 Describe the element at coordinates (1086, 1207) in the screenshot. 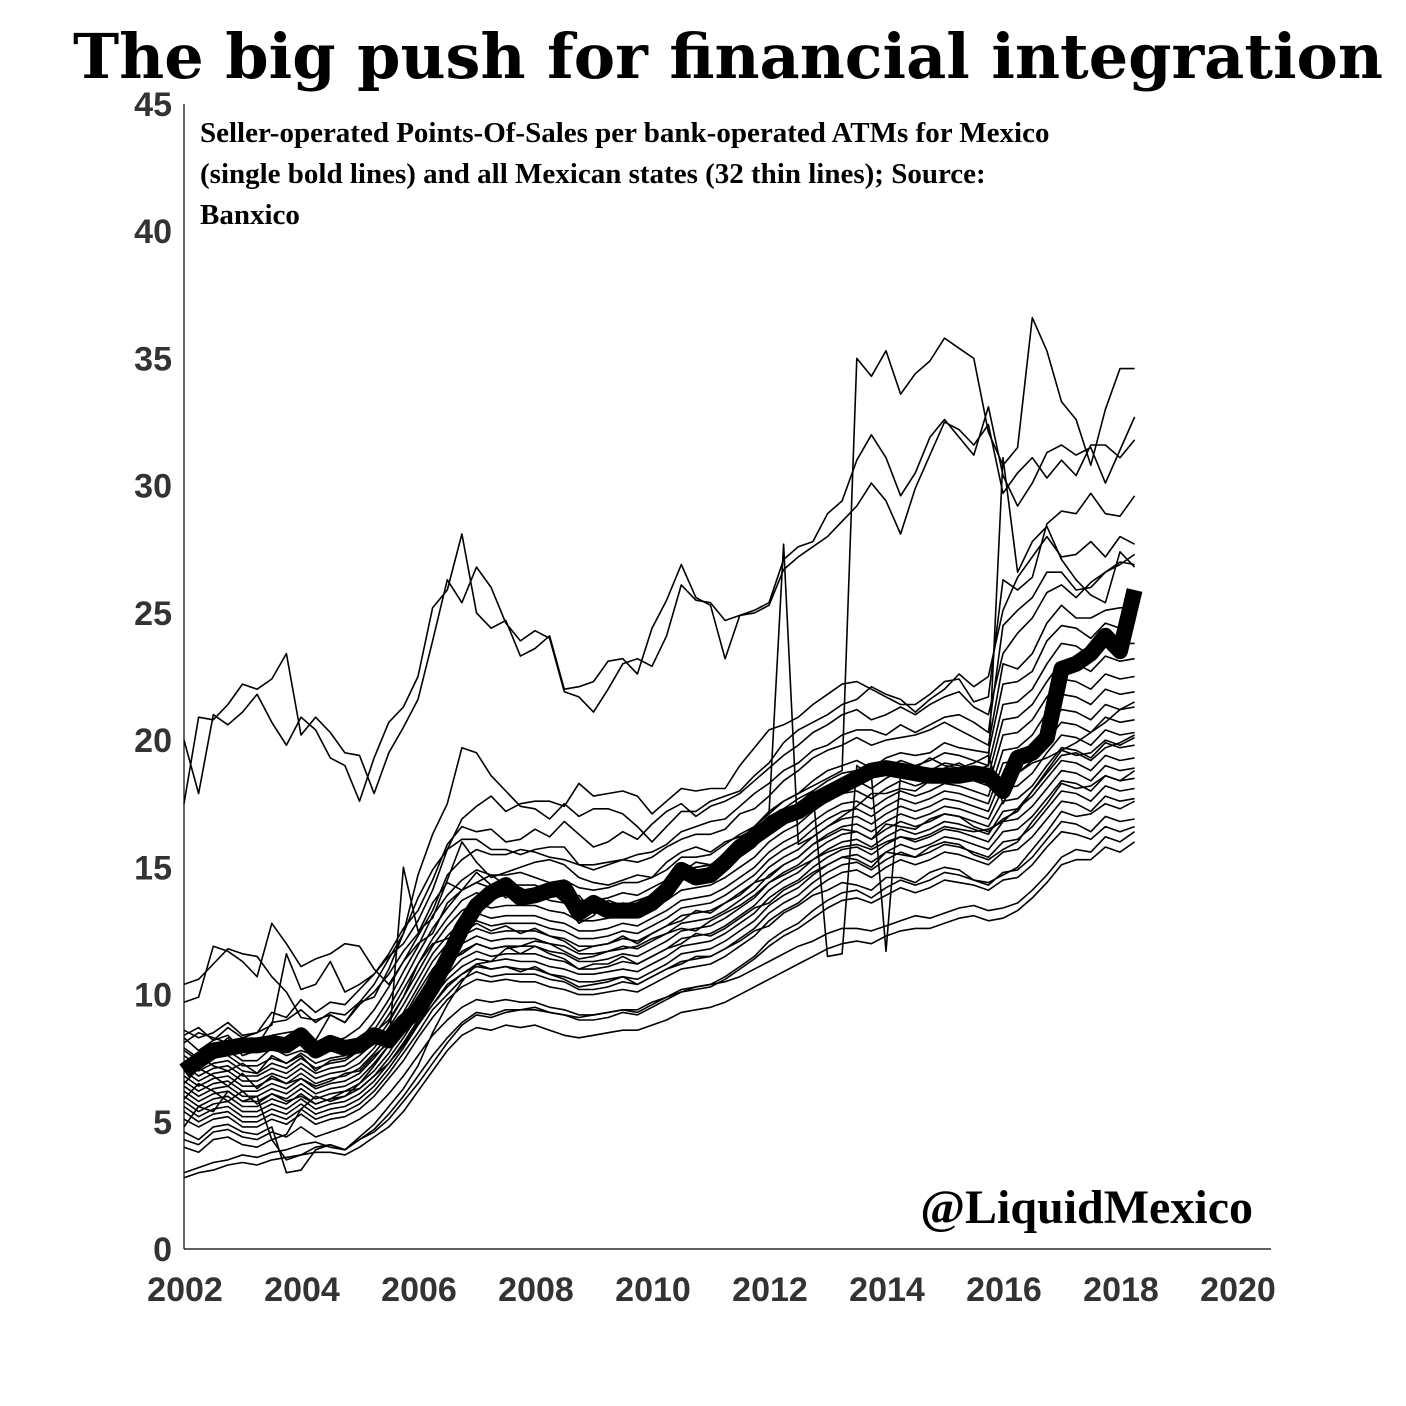

I see `watermark-handle: @LiquidMexico` at that location.